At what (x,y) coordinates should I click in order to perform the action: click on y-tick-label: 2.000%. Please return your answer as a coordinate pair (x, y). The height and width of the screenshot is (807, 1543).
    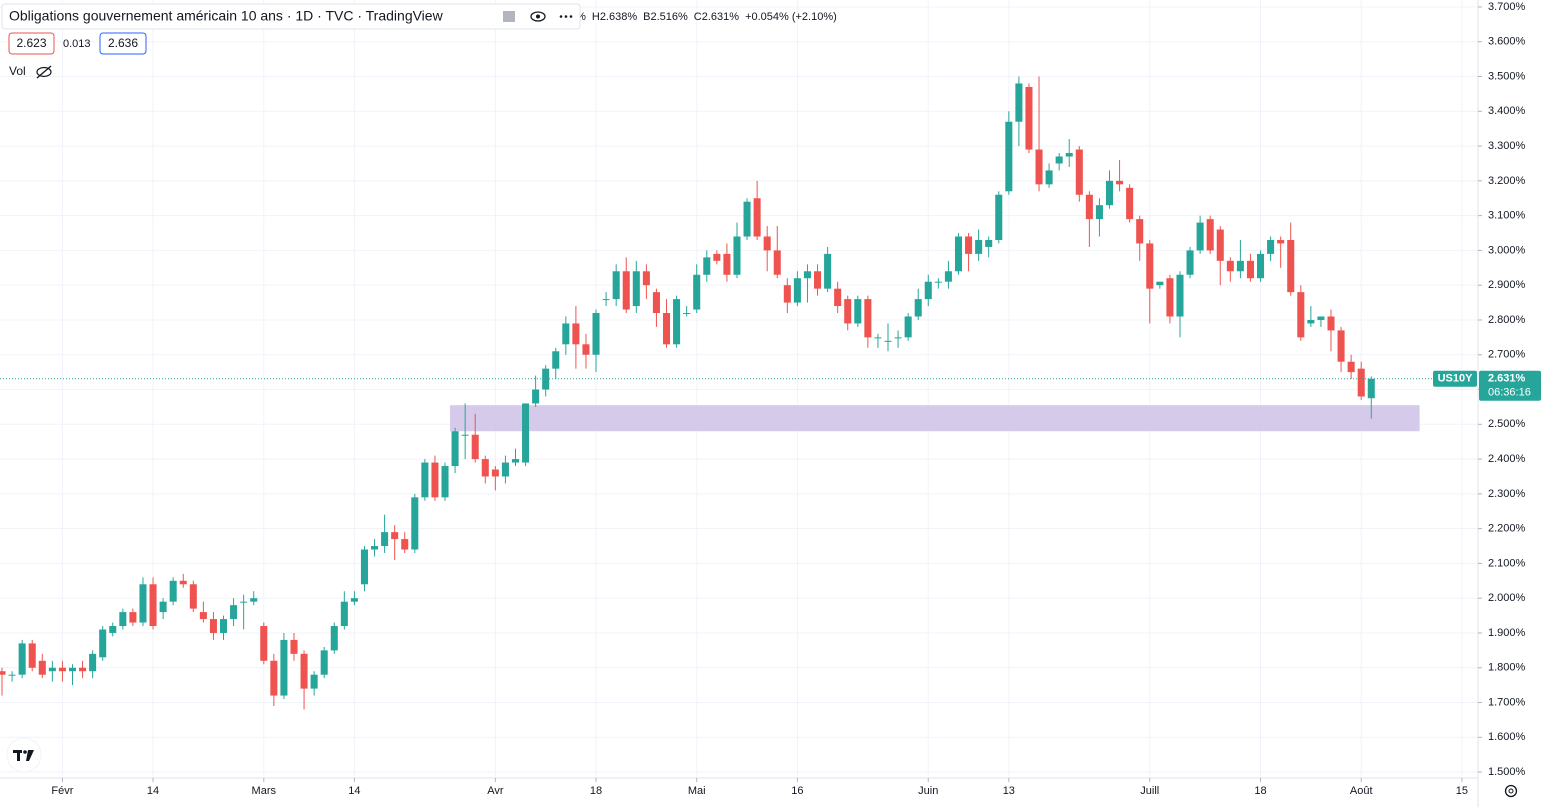
    Looking at the image, I should click on (1507, 598).